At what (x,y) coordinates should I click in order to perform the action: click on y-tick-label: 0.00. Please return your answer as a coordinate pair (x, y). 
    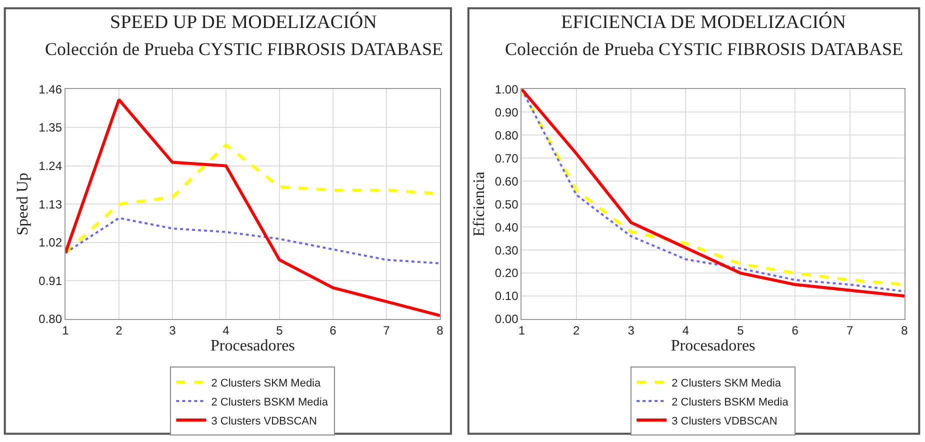
    Looking at the image, I should click on (506, 319).